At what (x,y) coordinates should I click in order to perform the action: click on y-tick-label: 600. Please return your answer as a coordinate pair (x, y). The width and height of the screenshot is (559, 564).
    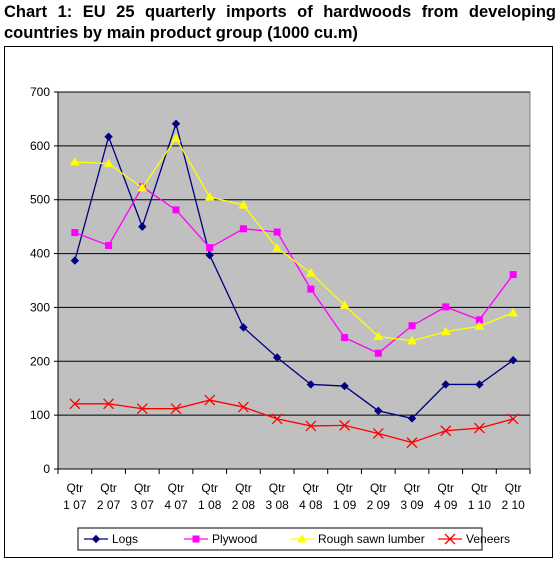
    Looking at the image, I should click on (40, 146).